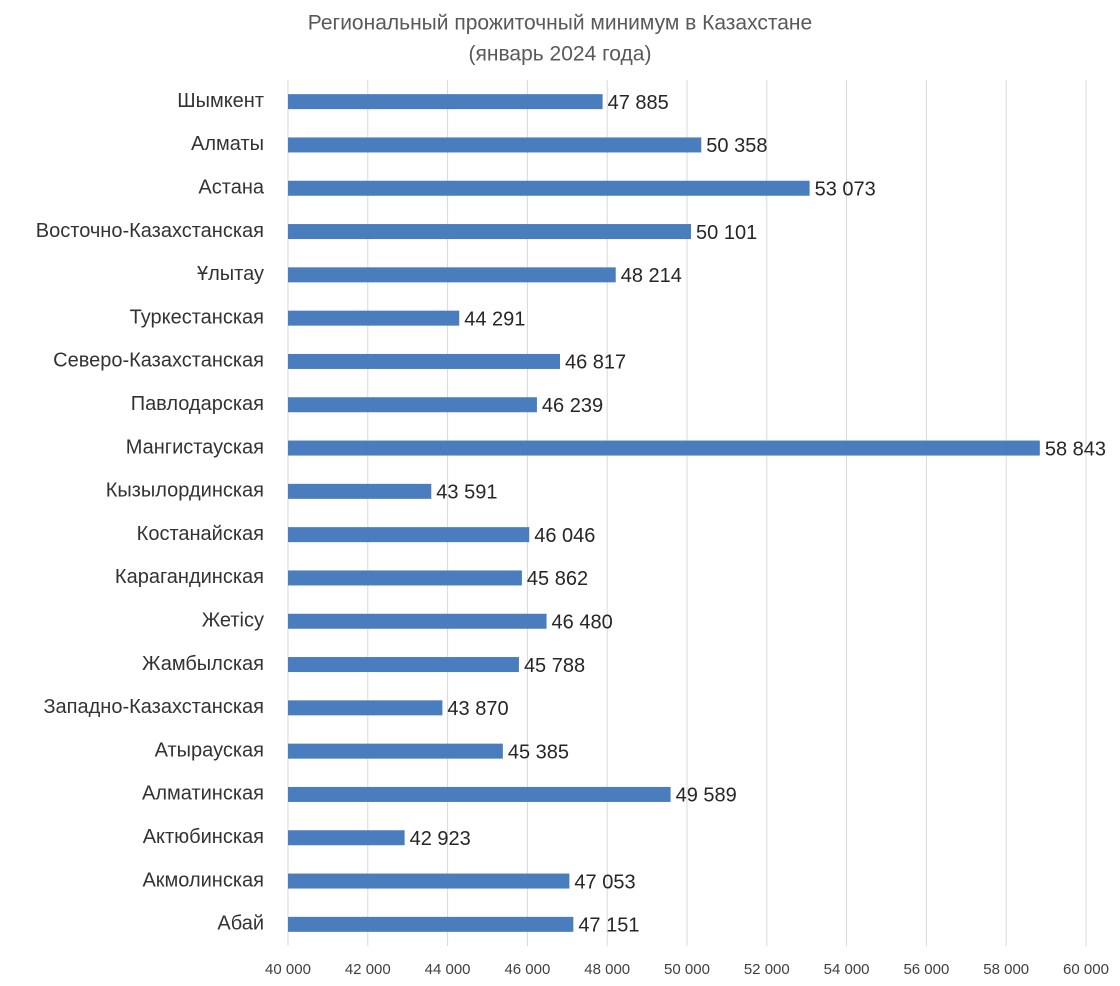 The width and height of the screenshot is (1120, 986). I want to click on y-tick-label: Акмолинская, so click(203, 880).